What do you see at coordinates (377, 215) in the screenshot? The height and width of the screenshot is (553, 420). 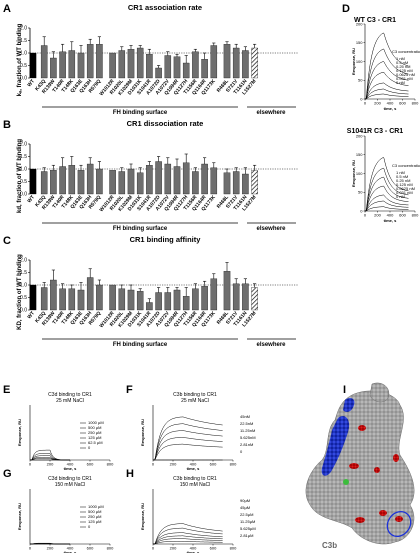 I see `chart-d-bottom-xtick-label: 200` at bounding box center [377, 215].